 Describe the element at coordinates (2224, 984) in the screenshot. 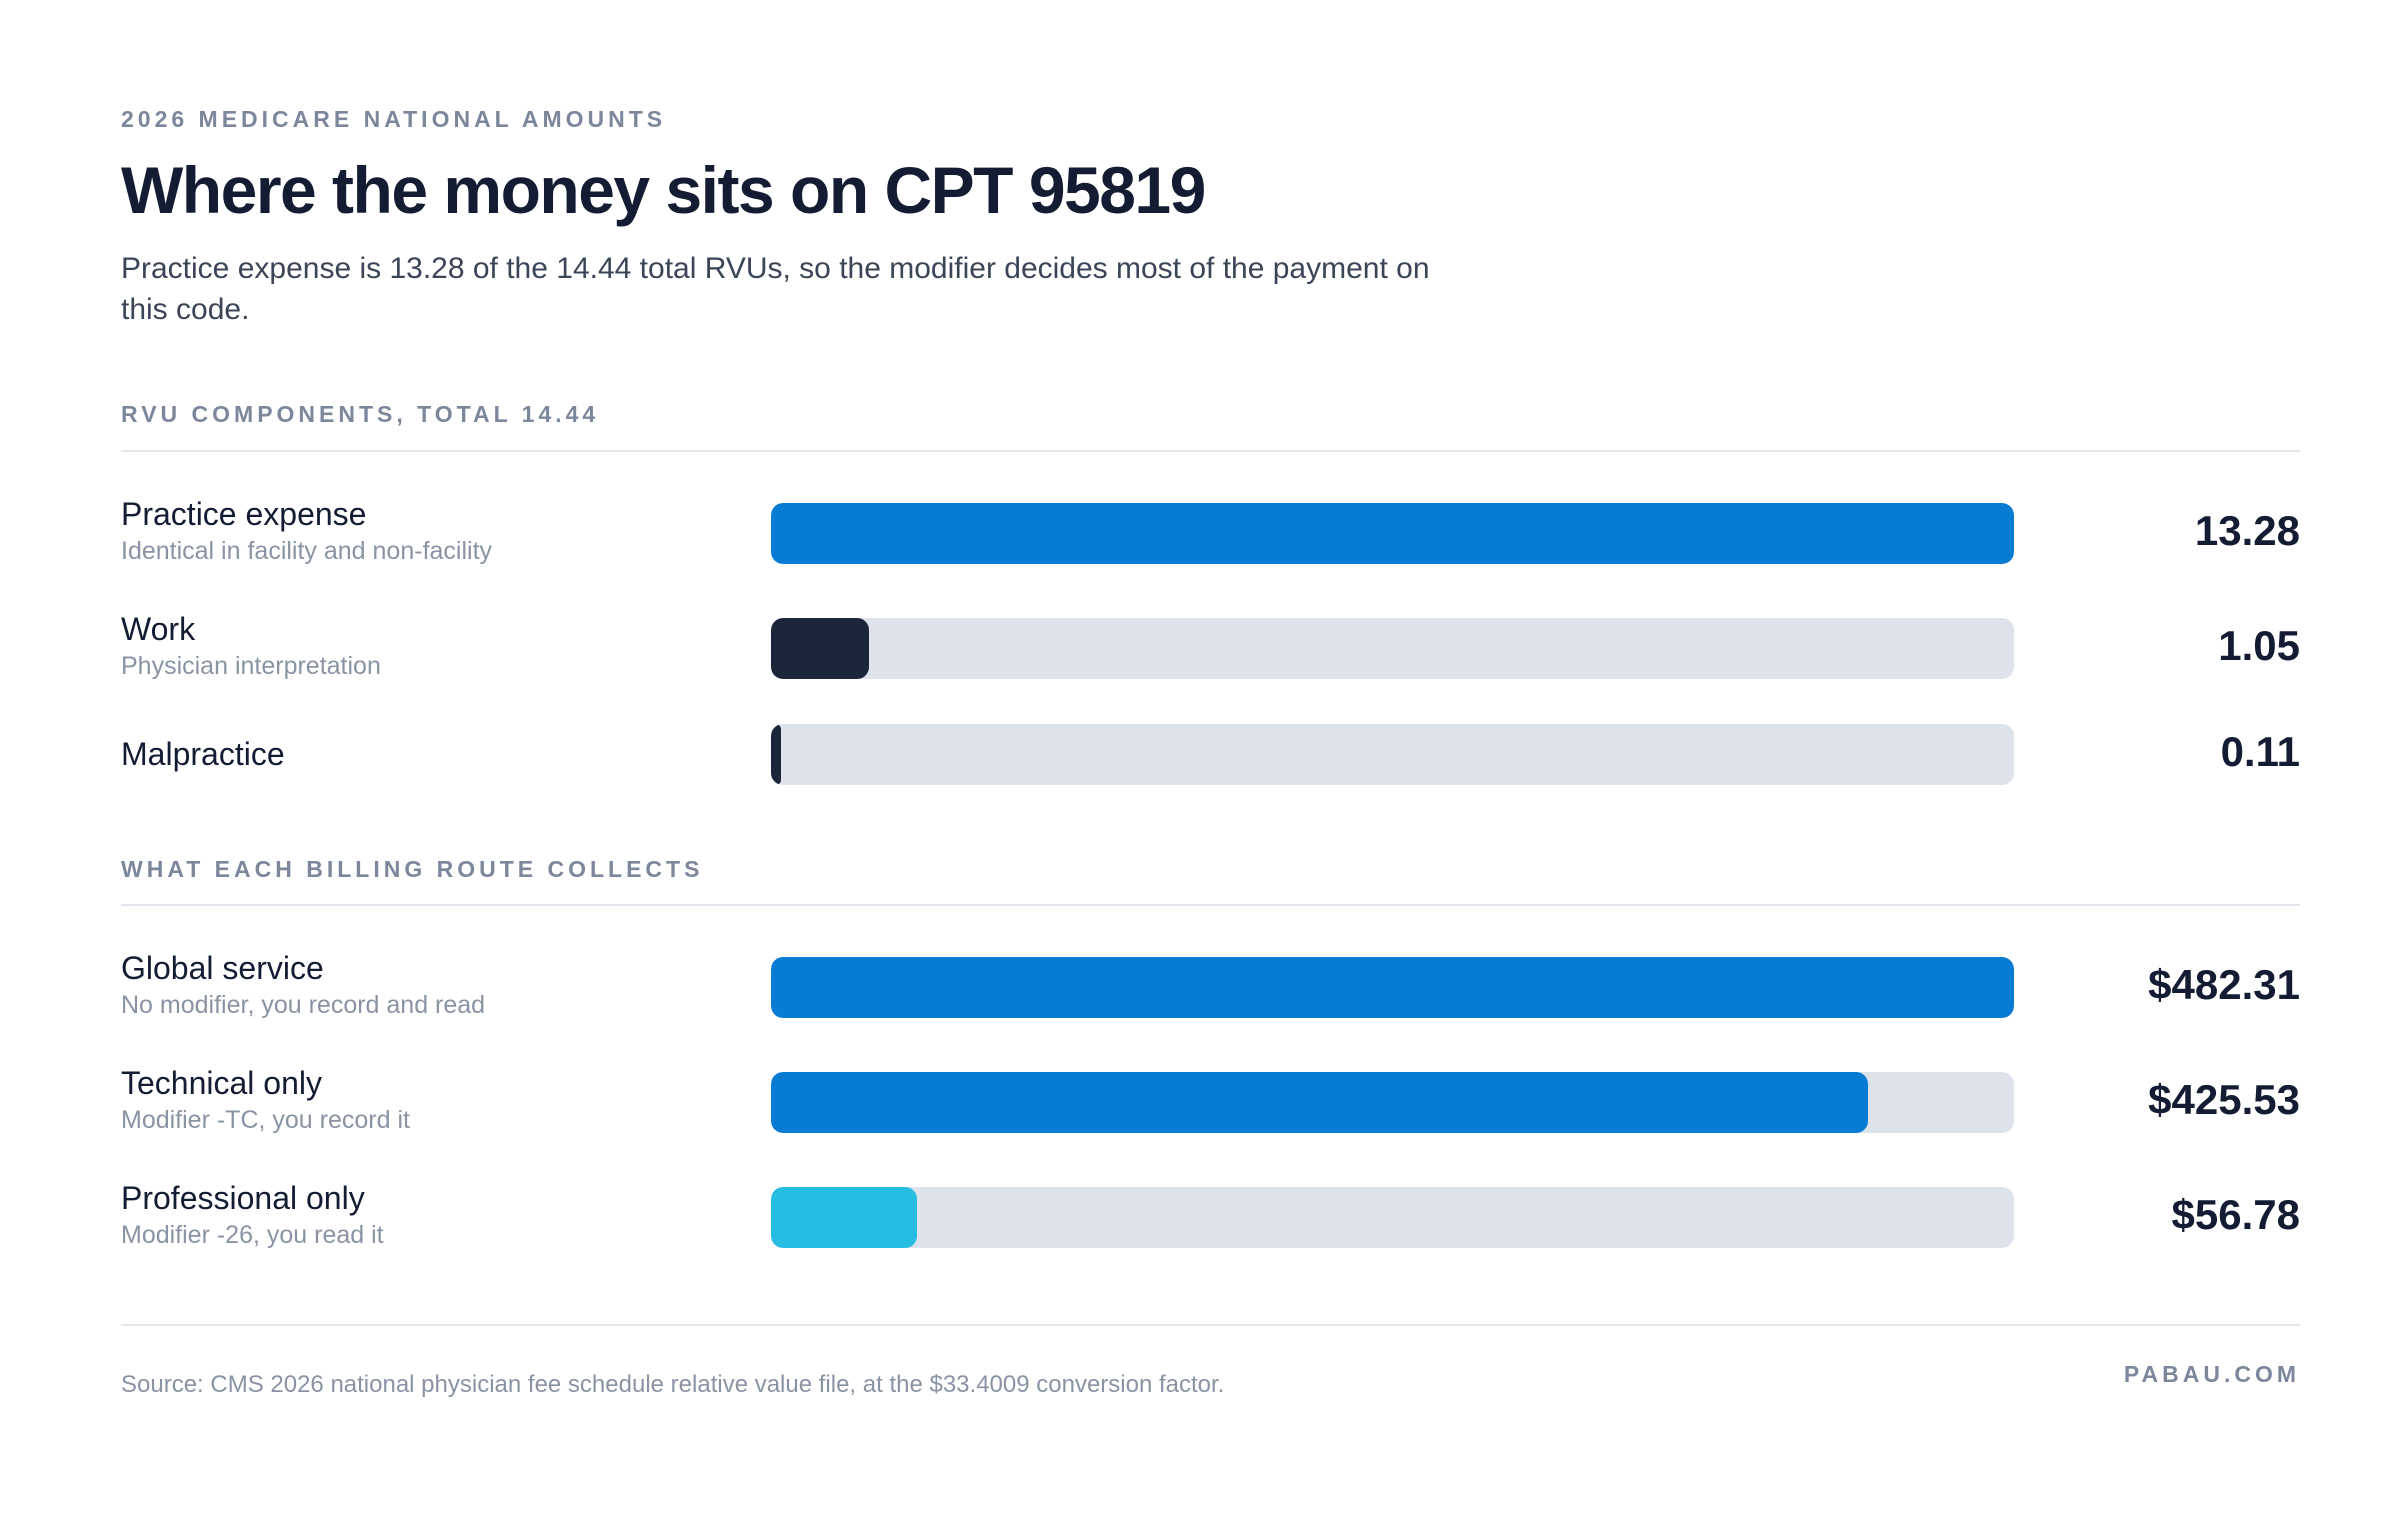

I see `bar-value-label: $482.31` at that location.